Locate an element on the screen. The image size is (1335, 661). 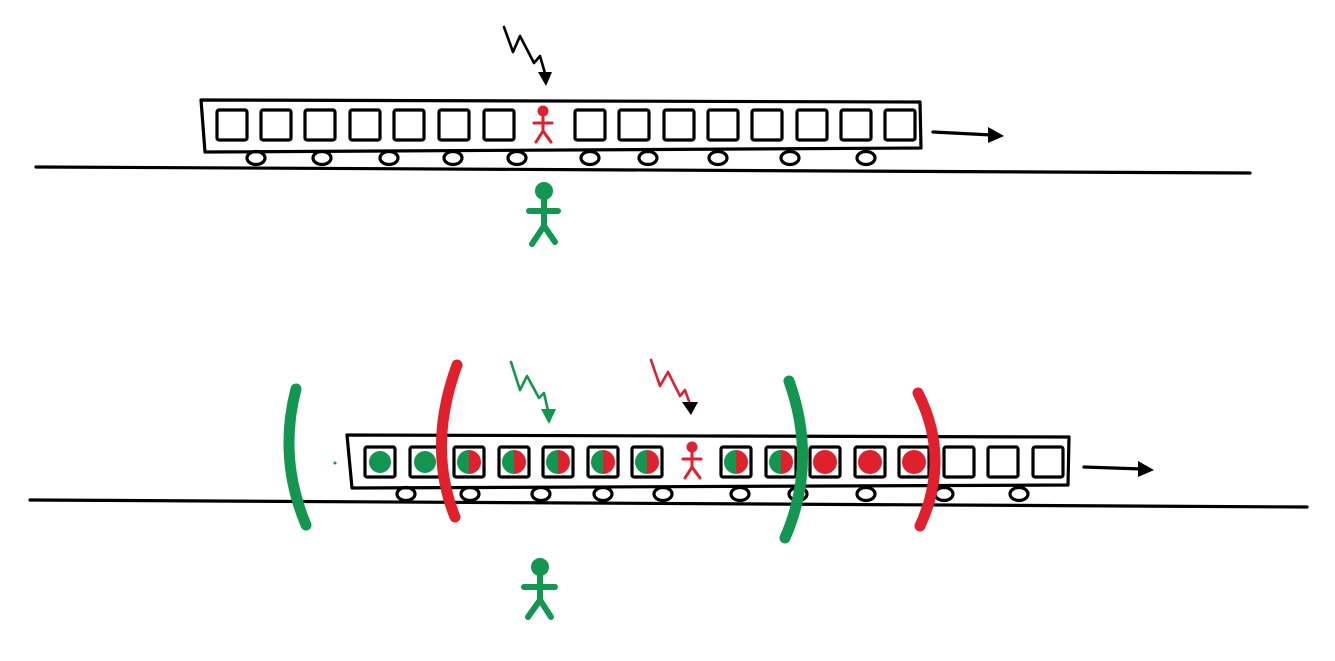
flash-front-red-left is located at coordinates (449, 441).